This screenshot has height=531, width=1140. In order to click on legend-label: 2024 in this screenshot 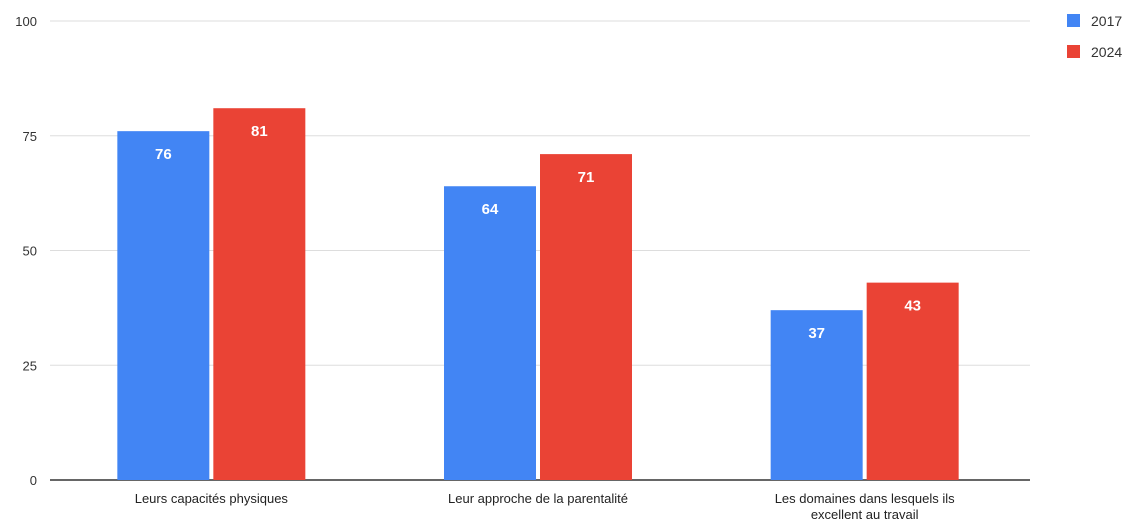, I will do `click(1106, 52)`.